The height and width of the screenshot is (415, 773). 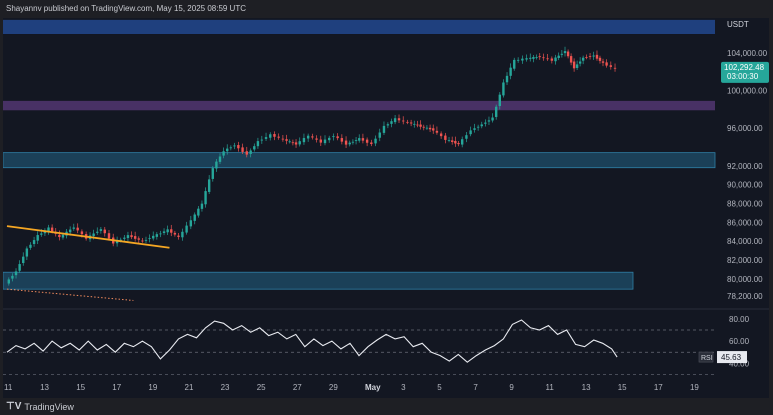 What do you see at coordinates (745, 279) in the screenshot?
I see `price-tick-label: 80,000.00` at bounding box center [745, 279].